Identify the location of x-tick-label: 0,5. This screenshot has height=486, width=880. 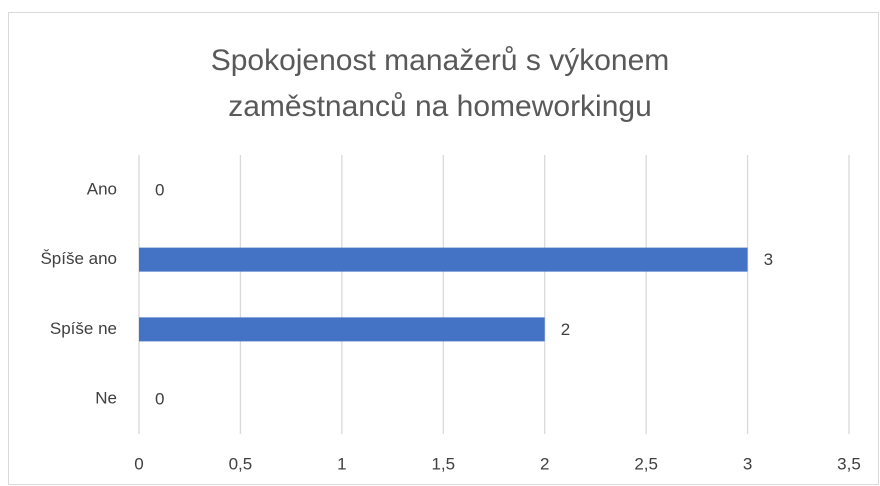
(241, 463).